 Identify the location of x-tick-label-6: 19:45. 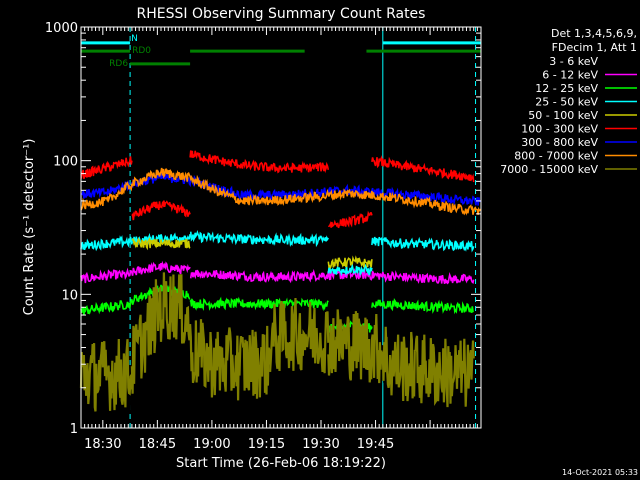
(375, 444).